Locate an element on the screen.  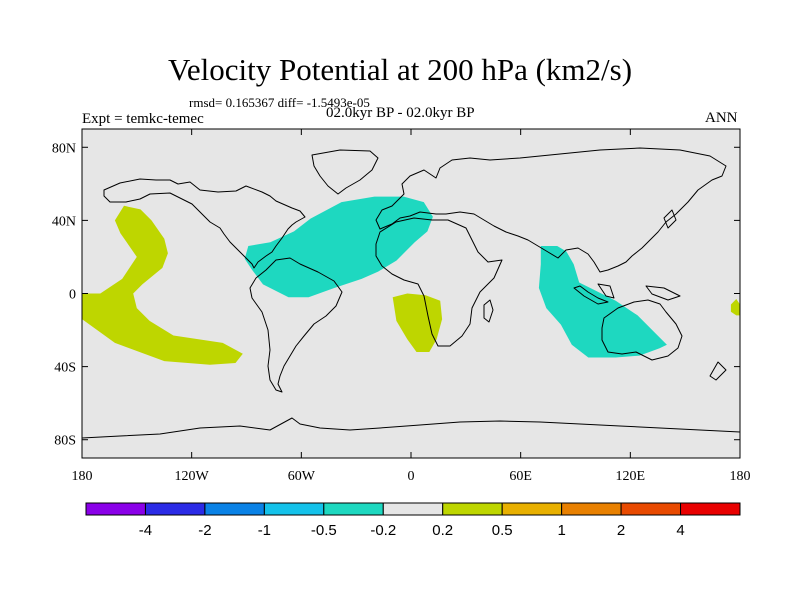
coastline-south-america is located at coordinates (296, 325).